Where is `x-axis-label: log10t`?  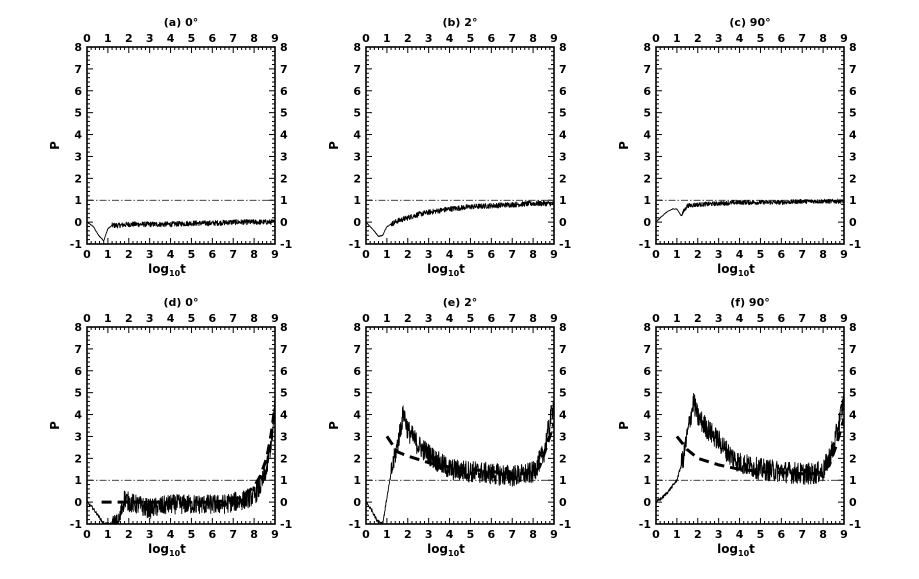
x-axis-label: log10t is located at coordinates (167, 550).